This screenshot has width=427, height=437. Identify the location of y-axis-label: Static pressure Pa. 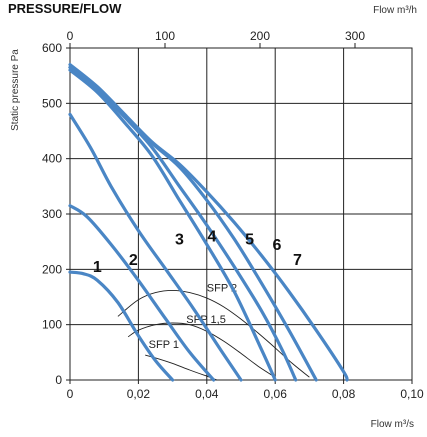
(15, 90).